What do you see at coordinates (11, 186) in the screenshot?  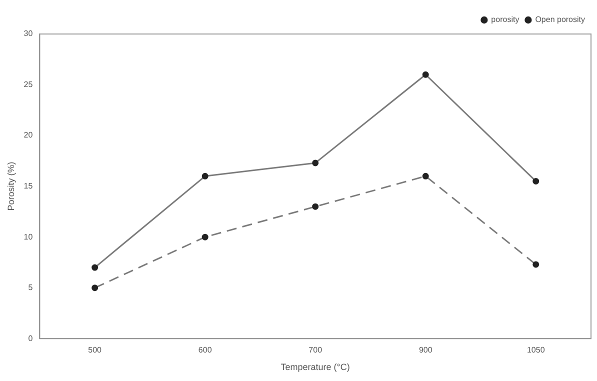 I see `y-axis-title: Porosity (%)` at bounding box center [11, 186].